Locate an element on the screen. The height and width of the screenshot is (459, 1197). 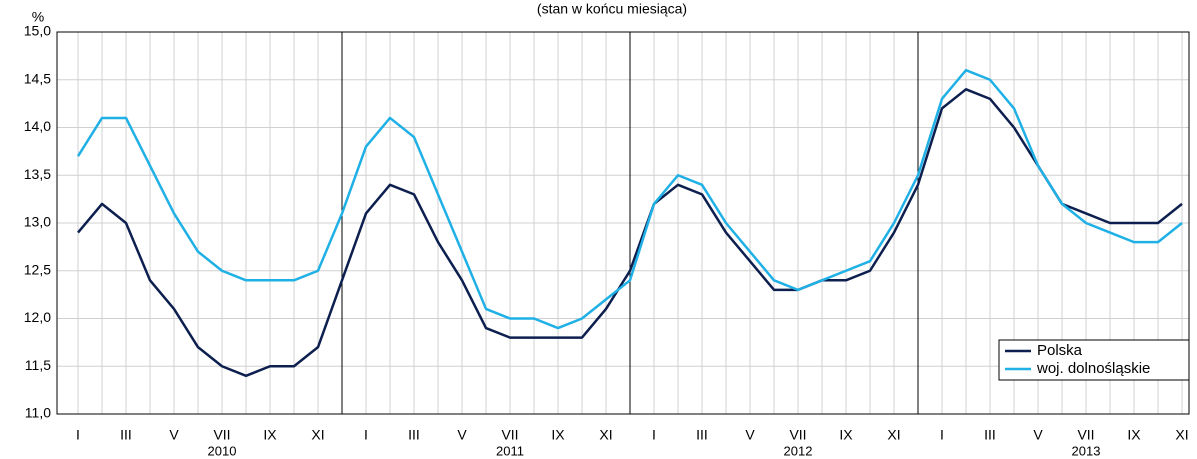
y-axis-label: % is located at coordinates (38, 17).